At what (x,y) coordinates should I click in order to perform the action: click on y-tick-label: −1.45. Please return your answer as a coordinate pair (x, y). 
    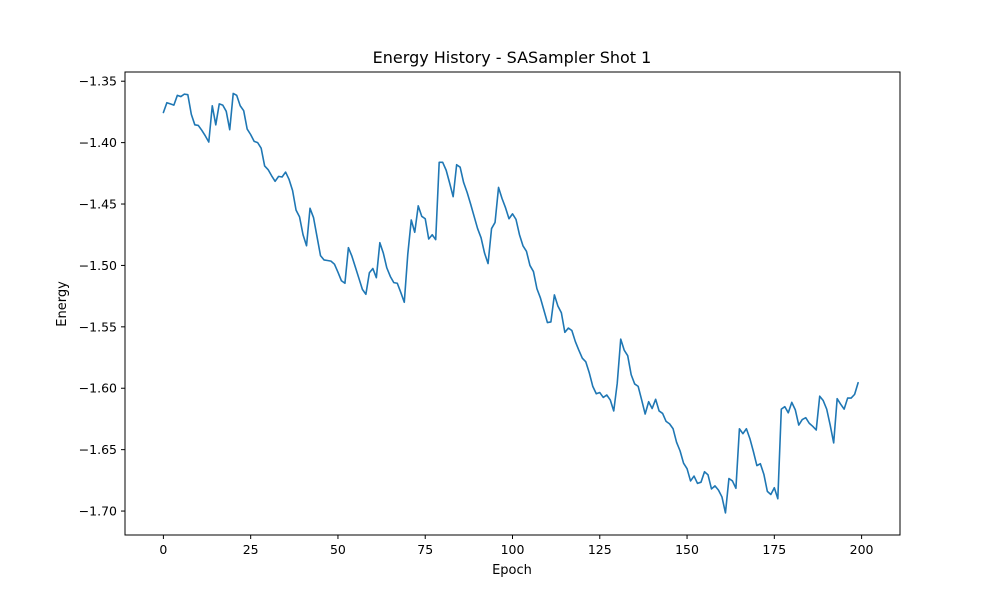
    Looking at the image, I should click on (98, 204).